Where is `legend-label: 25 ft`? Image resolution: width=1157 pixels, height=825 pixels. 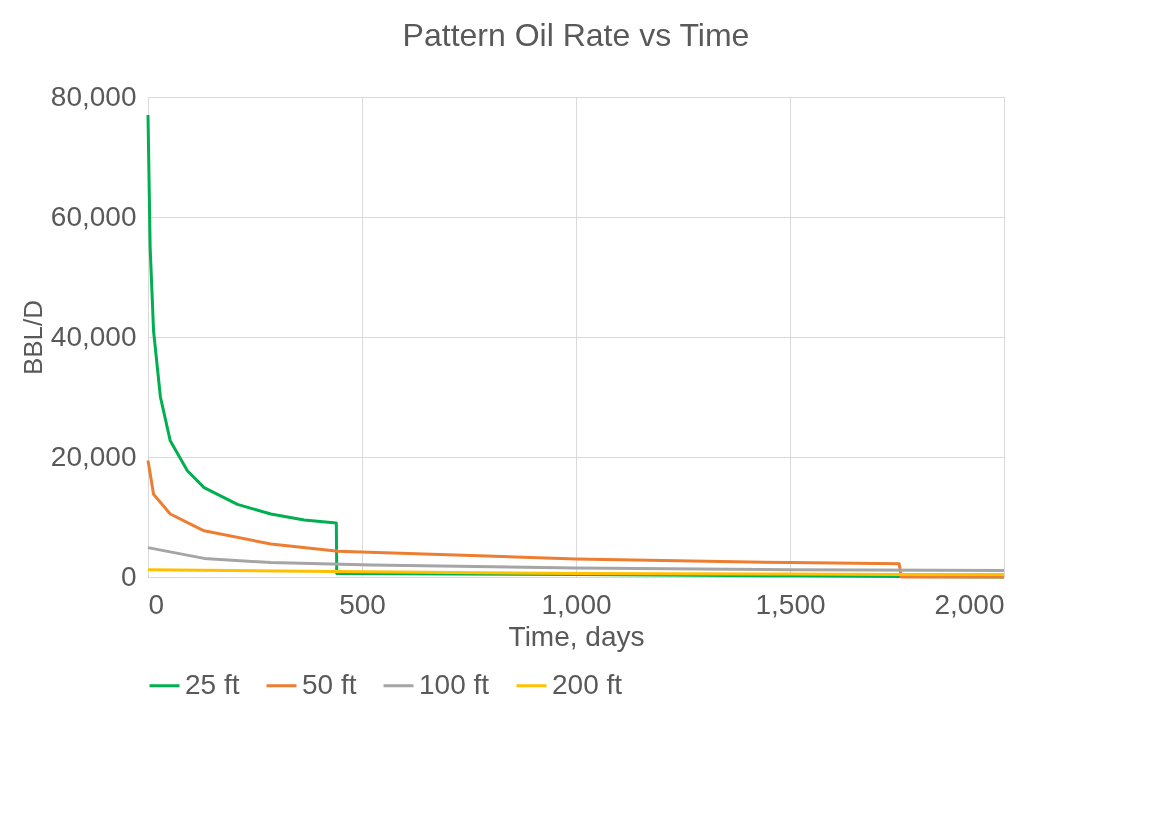 legend-label: 25 ft is located at coordinates (212, 684).